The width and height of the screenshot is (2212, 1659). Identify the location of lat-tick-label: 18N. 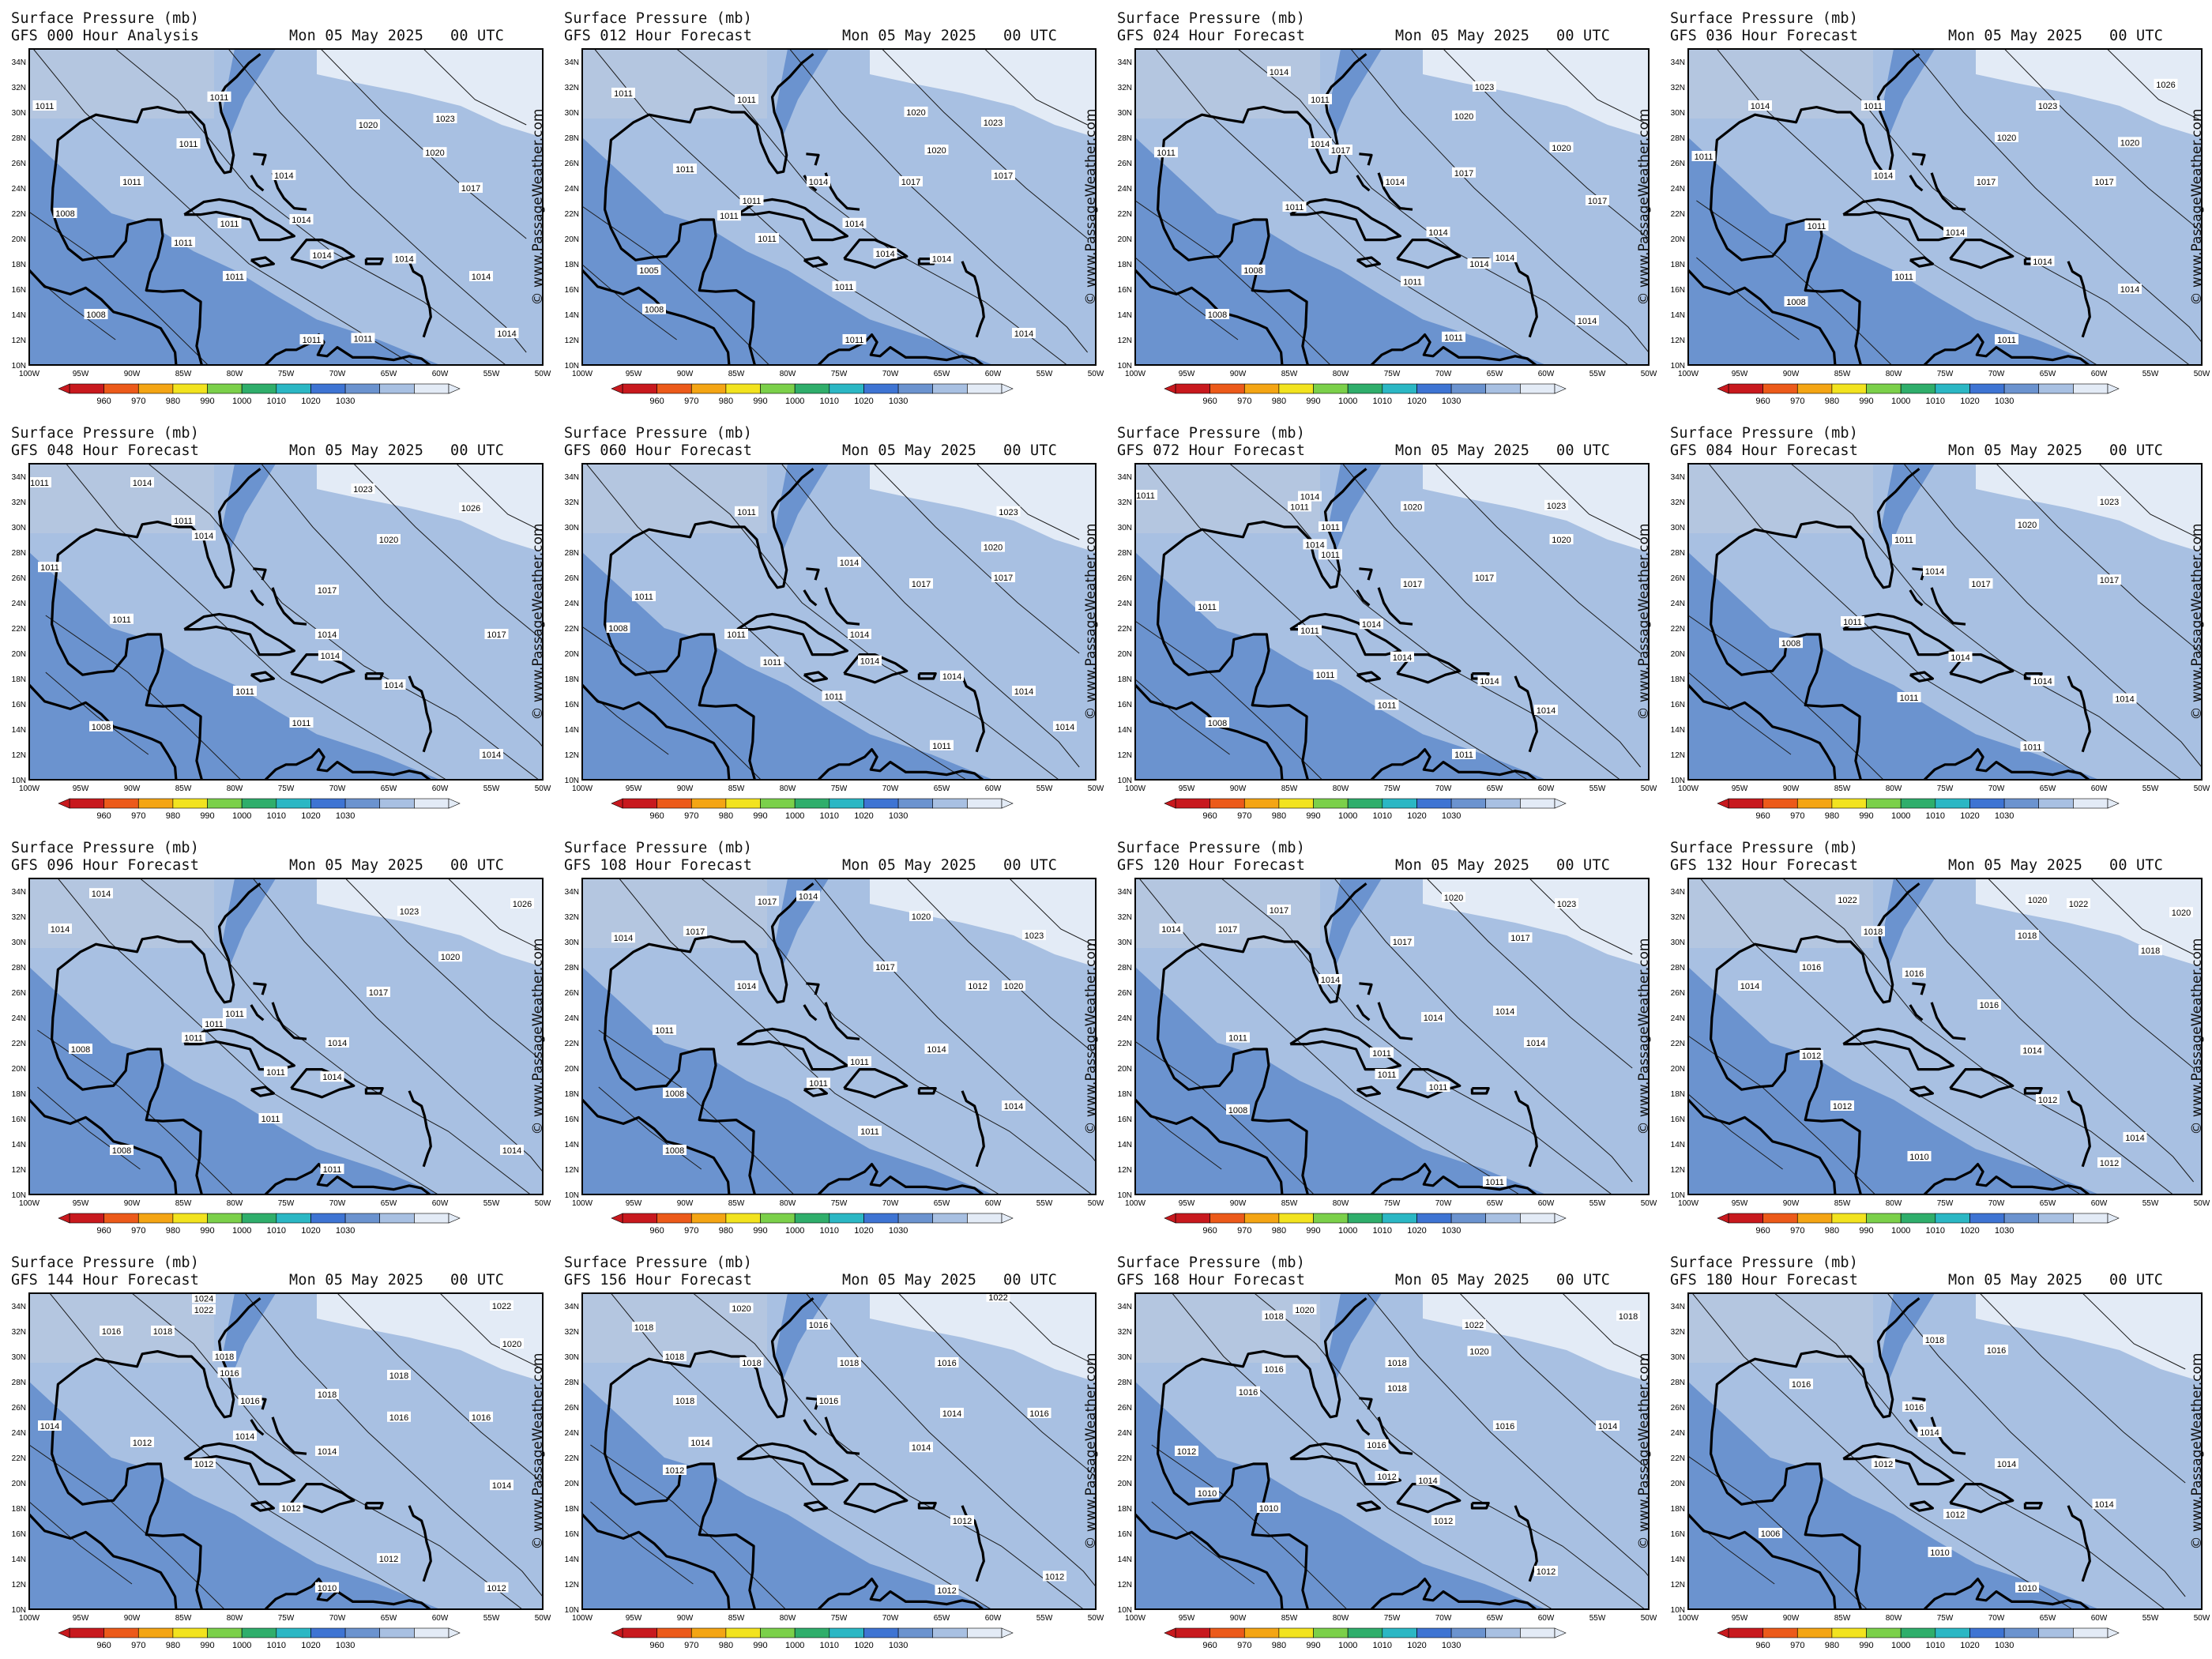
(19, 1510).